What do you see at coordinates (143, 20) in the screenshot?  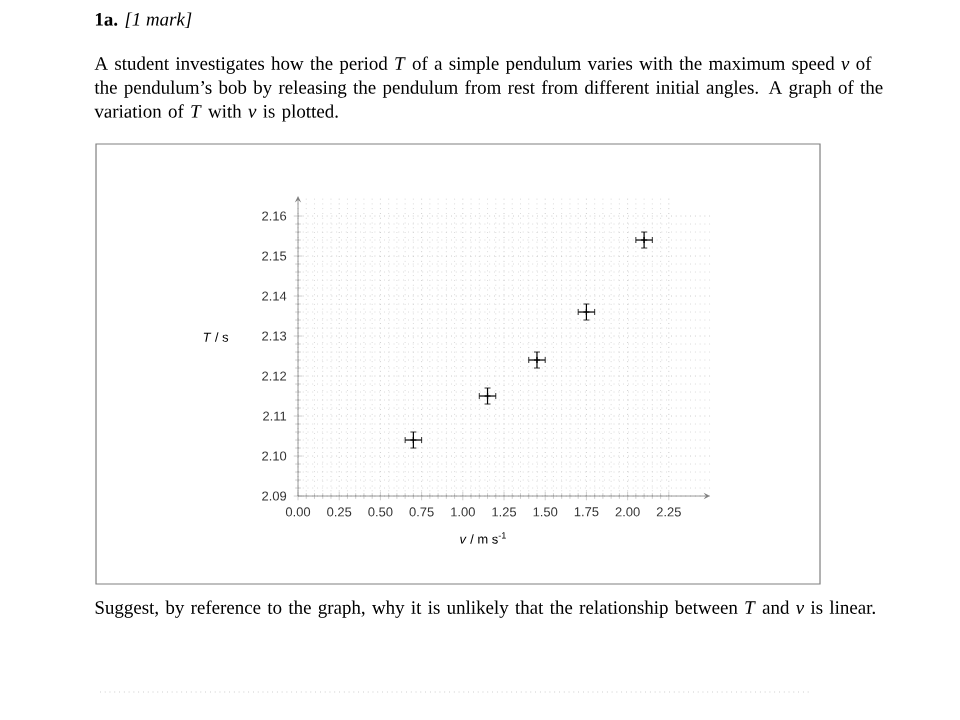 I see `text: 1a. [1 mark]` at bounding box center [143, 20].